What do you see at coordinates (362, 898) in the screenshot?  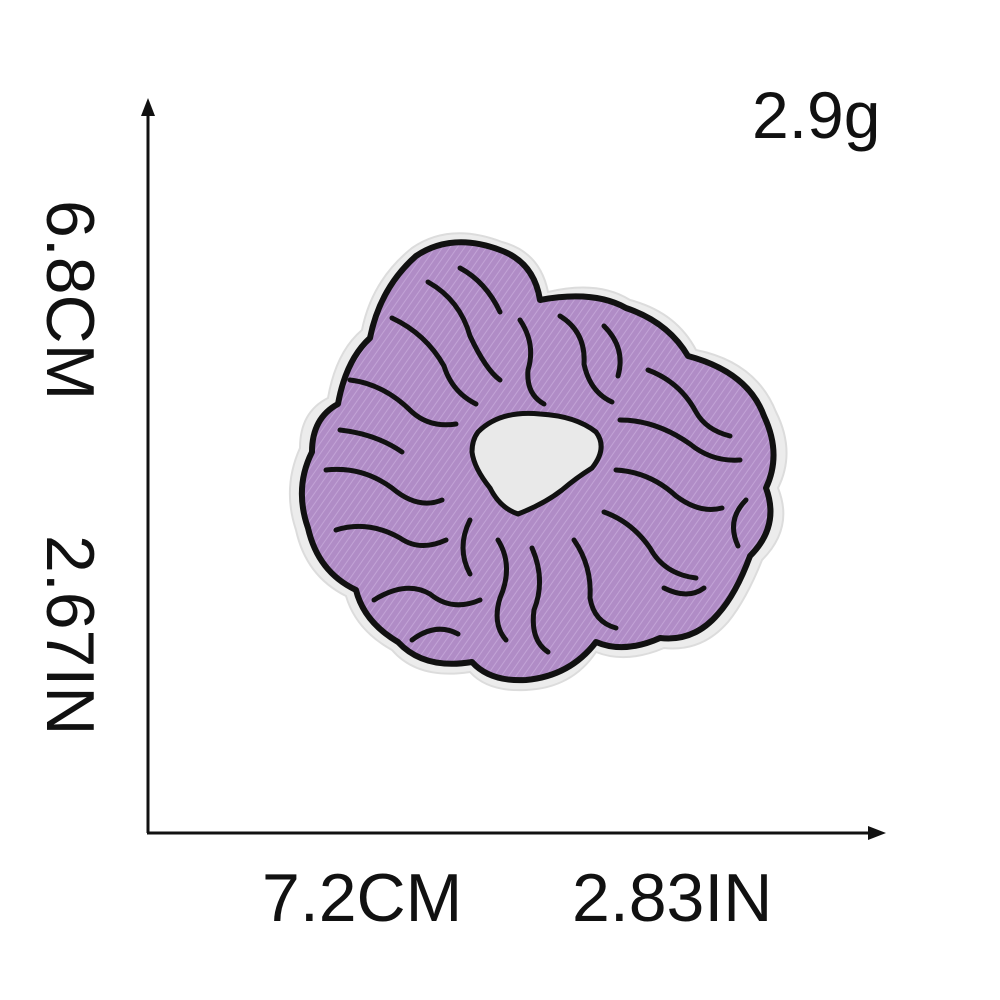 I see `width-cm-label: 7.2CM` at bounding box center [362, 898].